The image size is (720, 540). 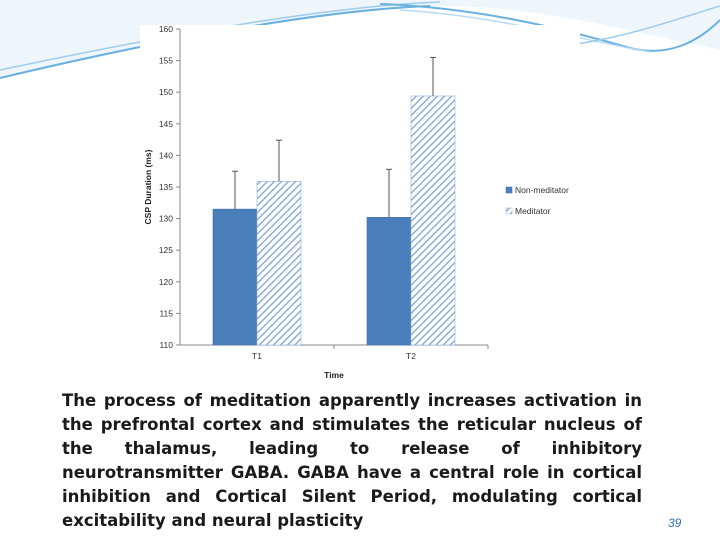 I want to click on y-tick-label: 145, so click(x=166, y=124).